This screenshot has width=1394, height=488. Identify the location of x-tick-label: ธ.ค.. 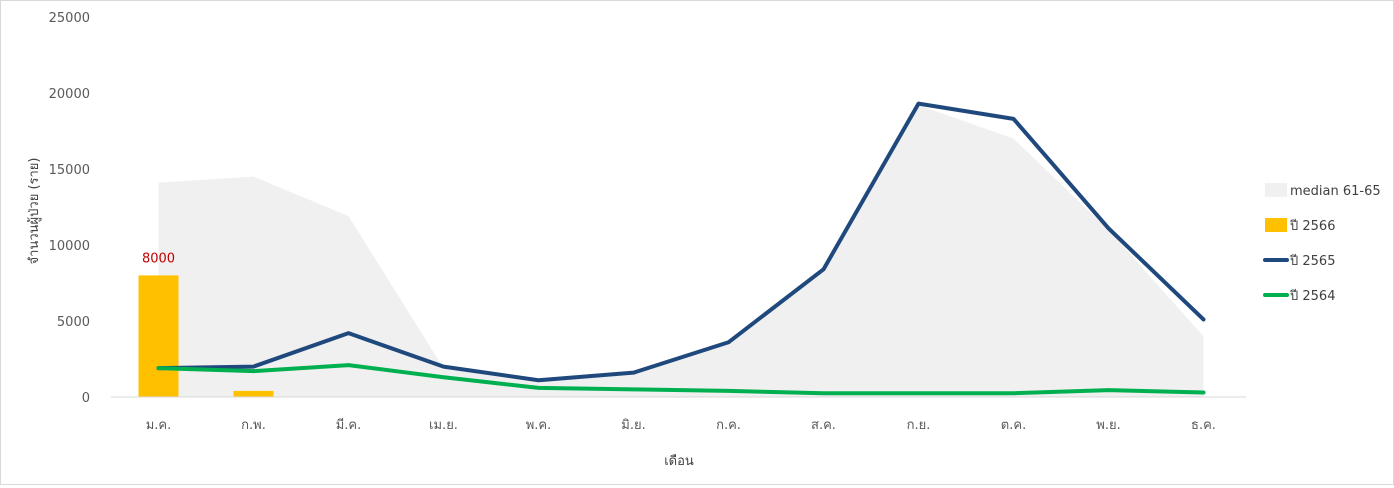
(1203, 425).